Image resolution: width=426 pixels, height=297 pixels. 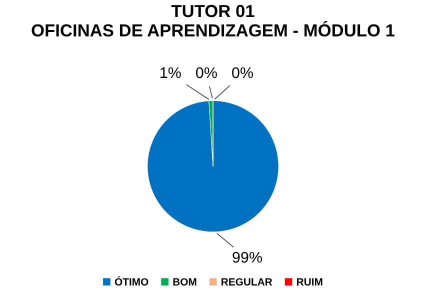 What do you see at coordinates (184, 282) in the screenshot?
I see `legend-label: BOM` at bounding box center [184, 282].